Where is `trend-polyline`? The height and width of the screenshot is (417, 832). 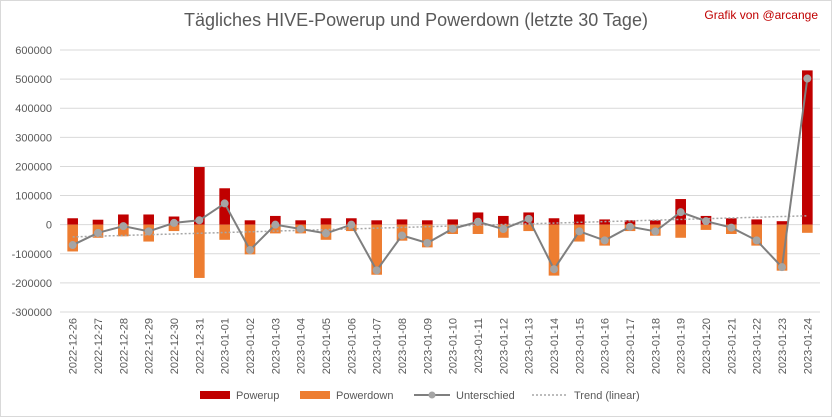 trend-polyline is located at coordinates (440, 226).